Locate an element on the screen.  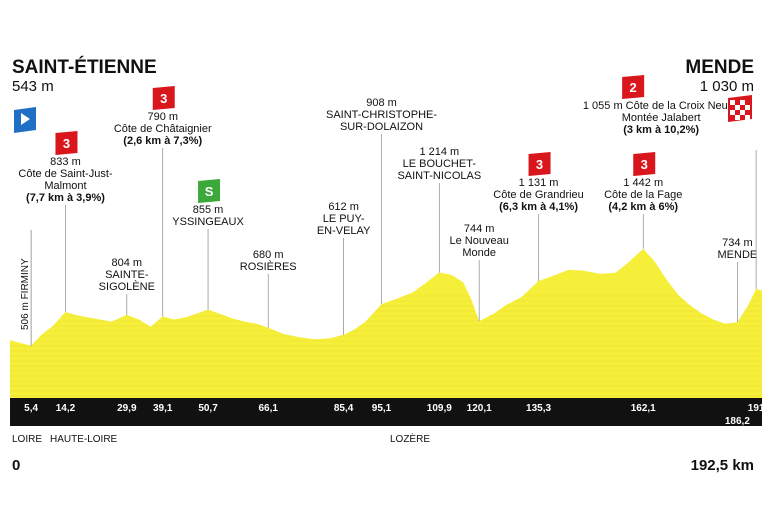
waypoint-label: 908 m is located at coordinates (381, 103).